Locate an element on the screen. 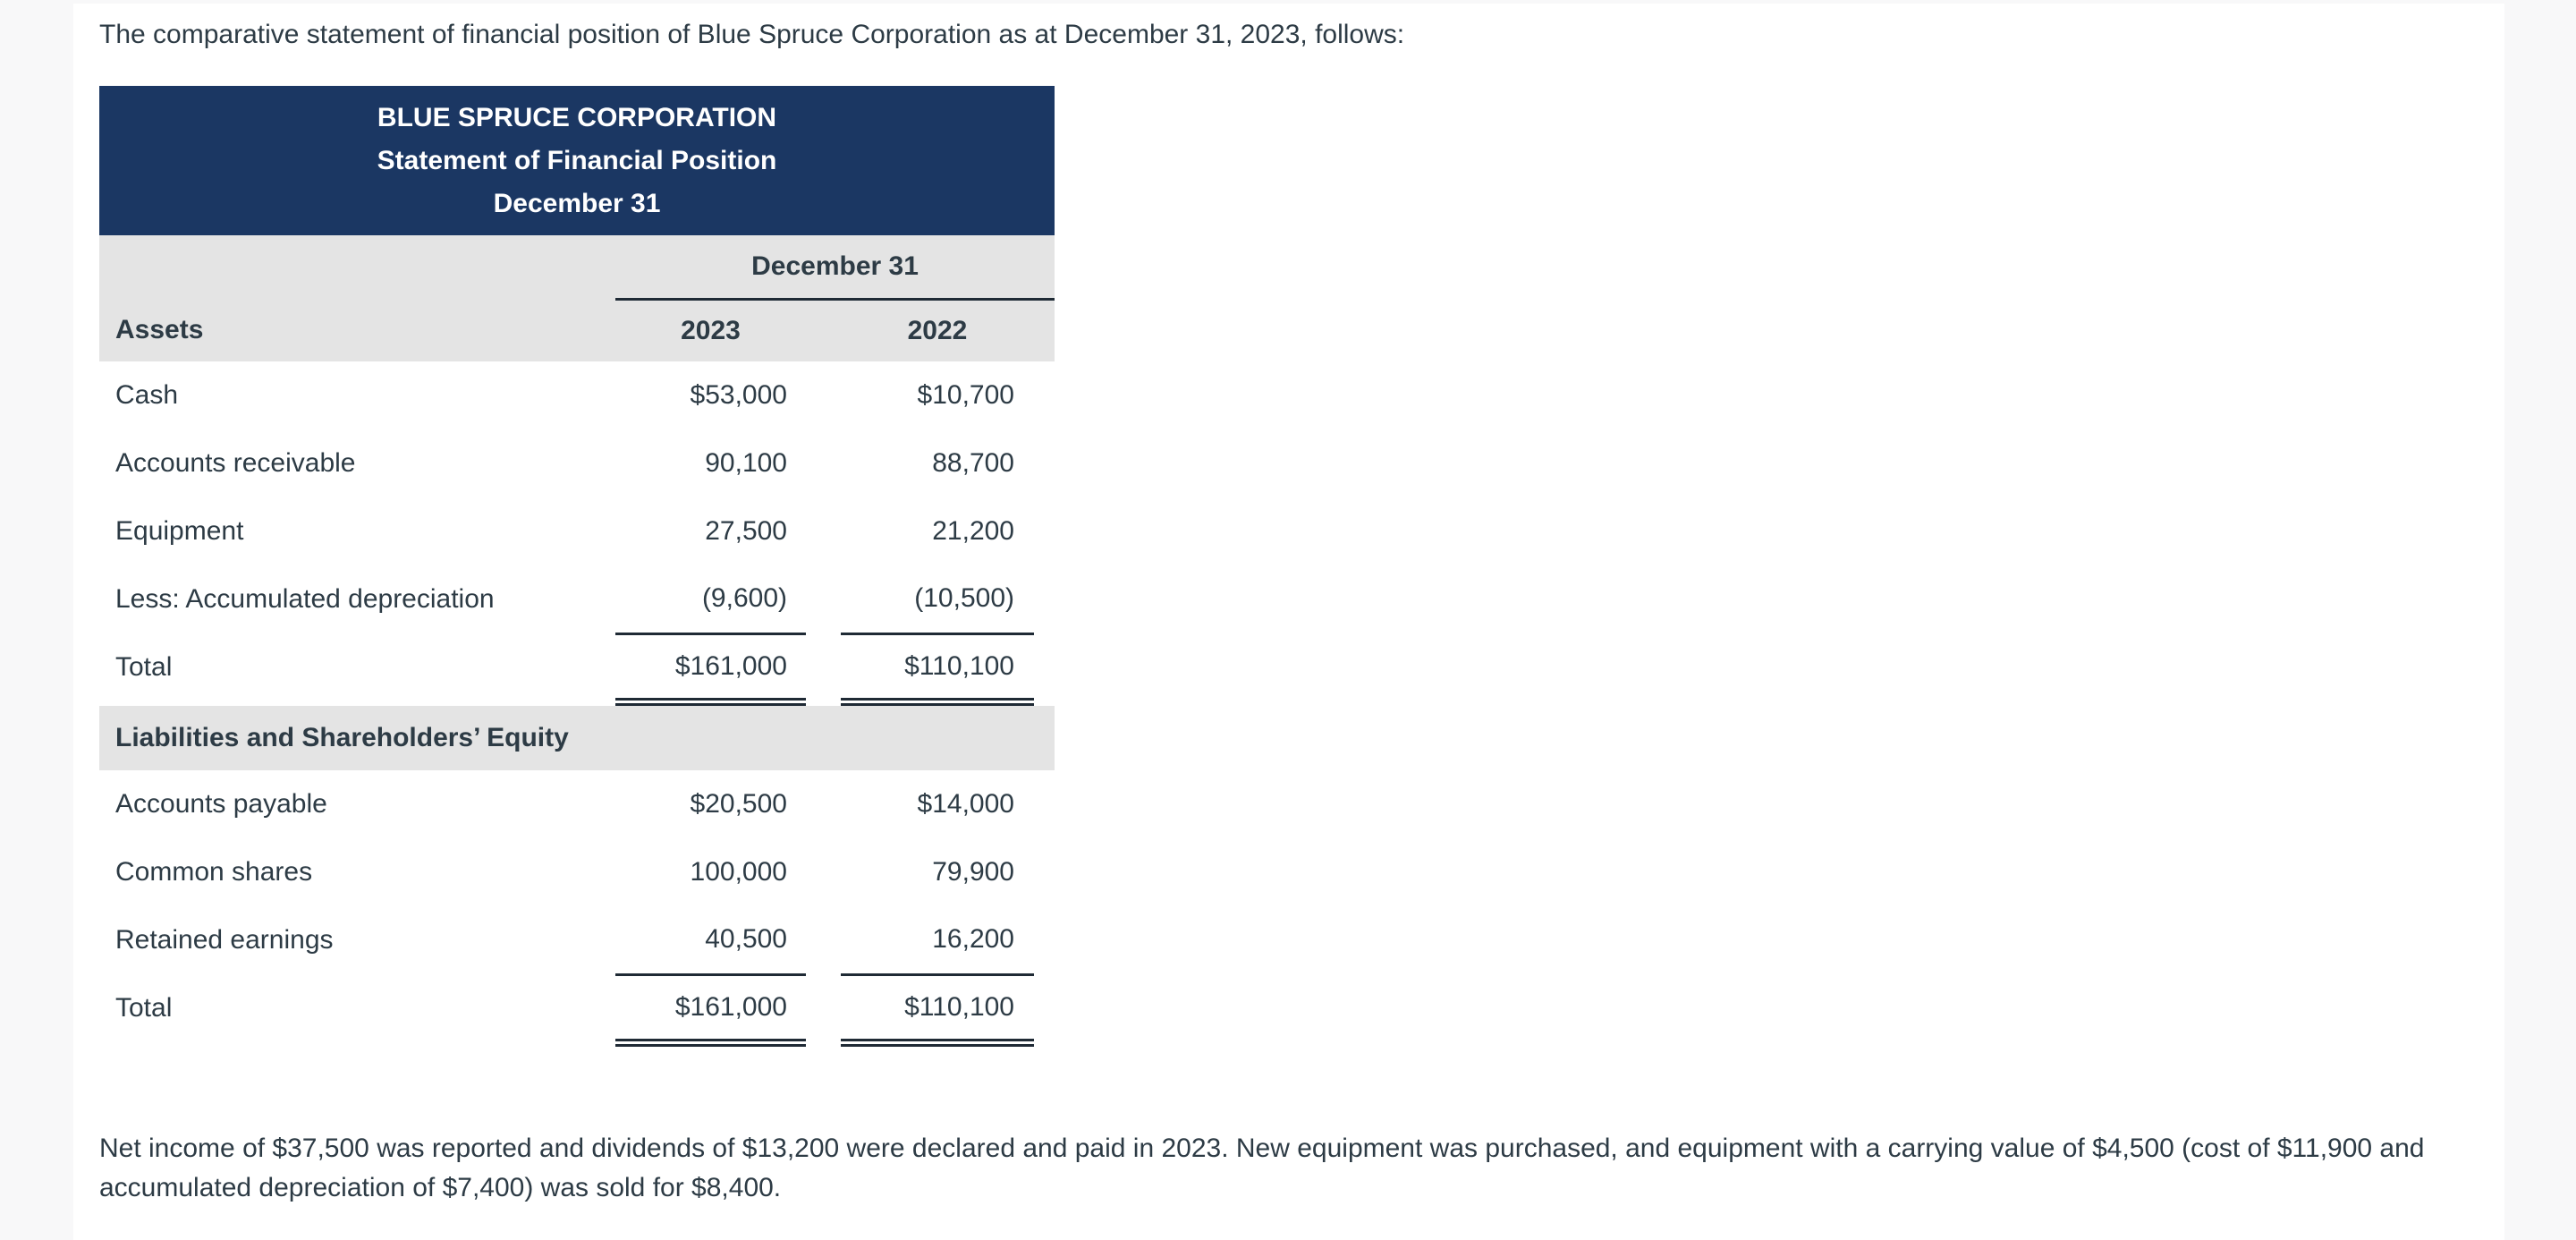 This screenshot has width=2576, height=1240. value-2023: 27,500 is located at coordinates (710, 531).